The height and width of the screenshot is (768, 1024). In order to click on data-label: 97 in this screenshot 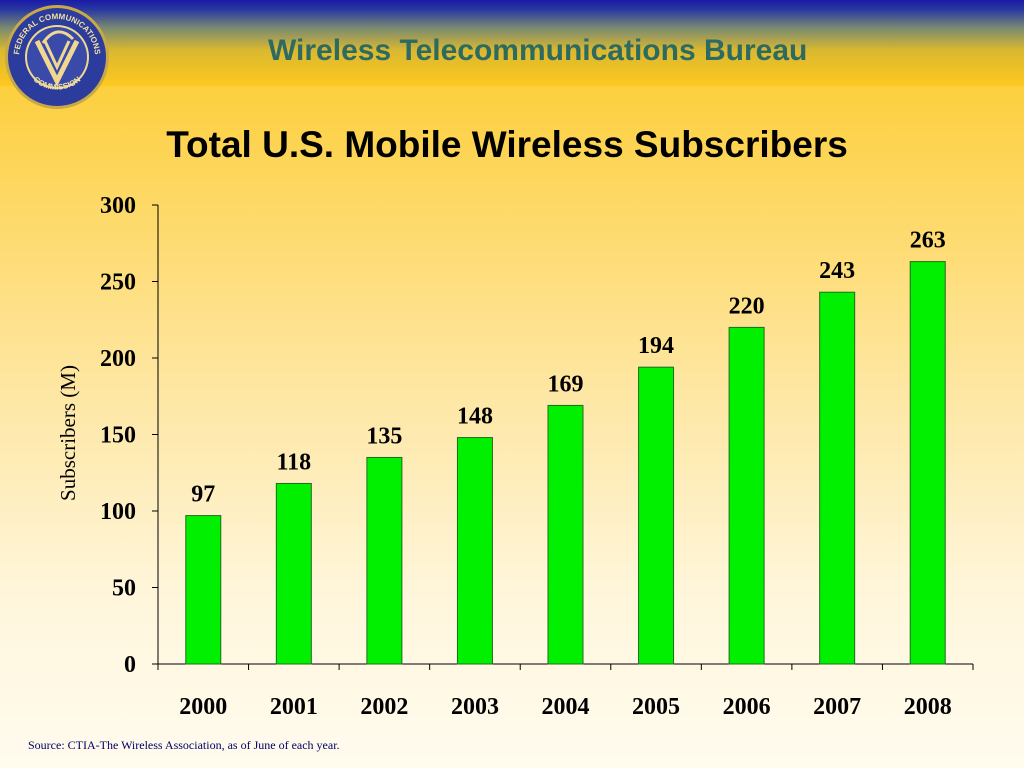, I will do `click(203, 495)`.